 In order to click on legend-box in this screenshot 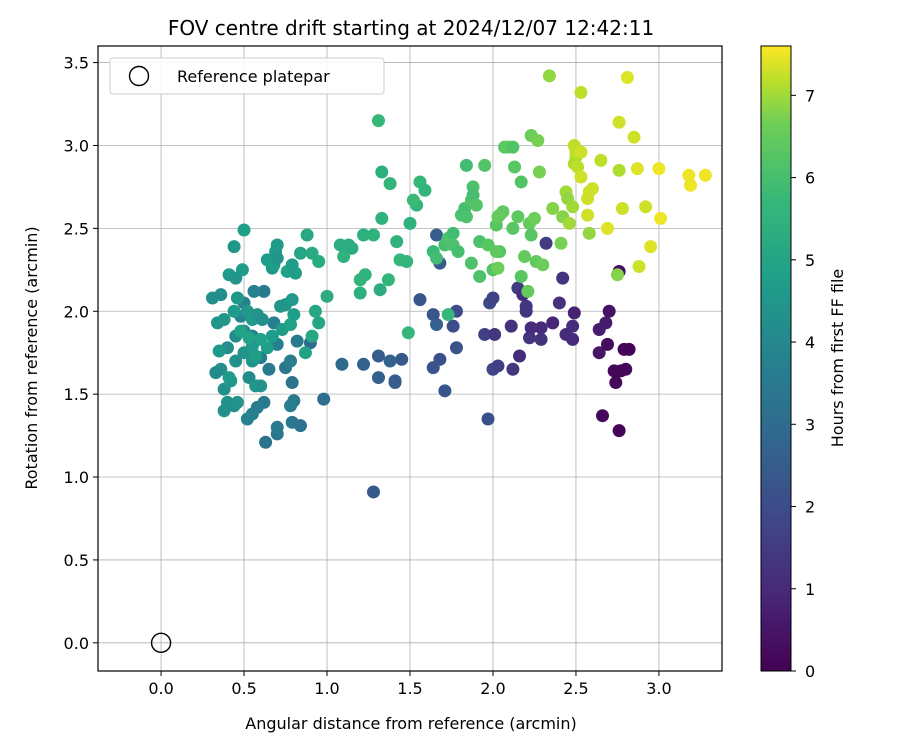, I will do `click(247, 76)`.